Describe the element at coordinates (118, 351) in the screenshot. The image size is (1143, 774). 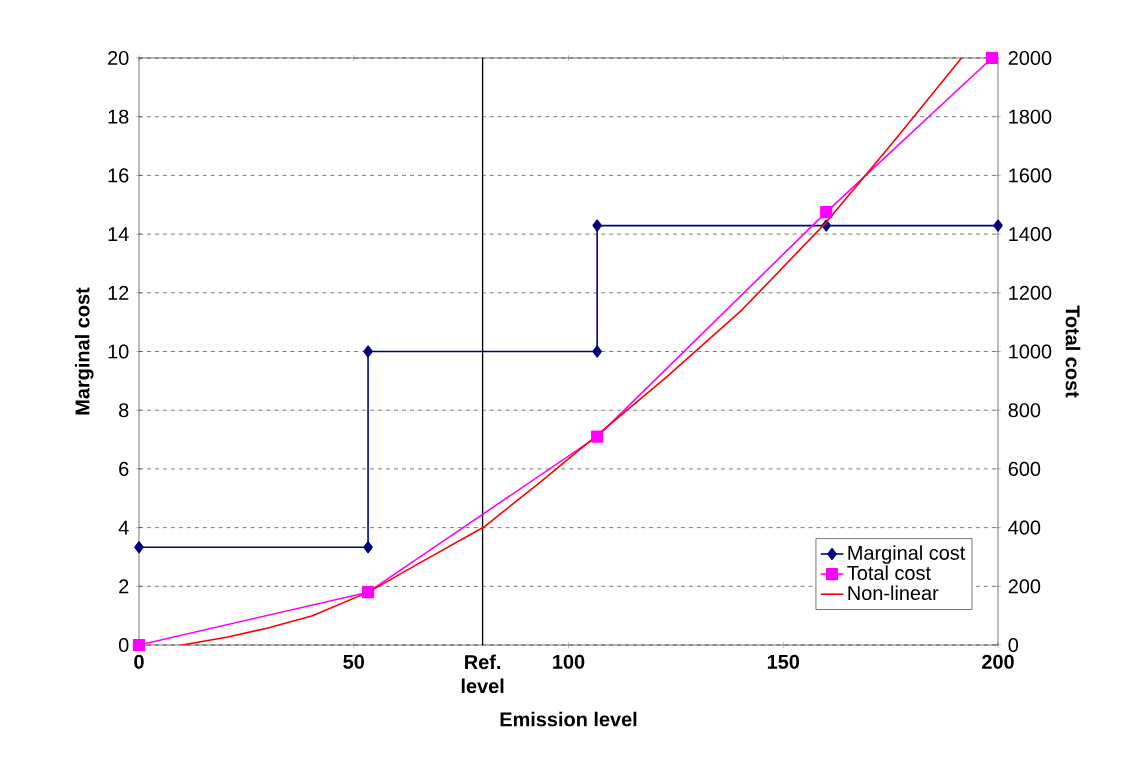
I see `y-tick-label: 10` at that location.